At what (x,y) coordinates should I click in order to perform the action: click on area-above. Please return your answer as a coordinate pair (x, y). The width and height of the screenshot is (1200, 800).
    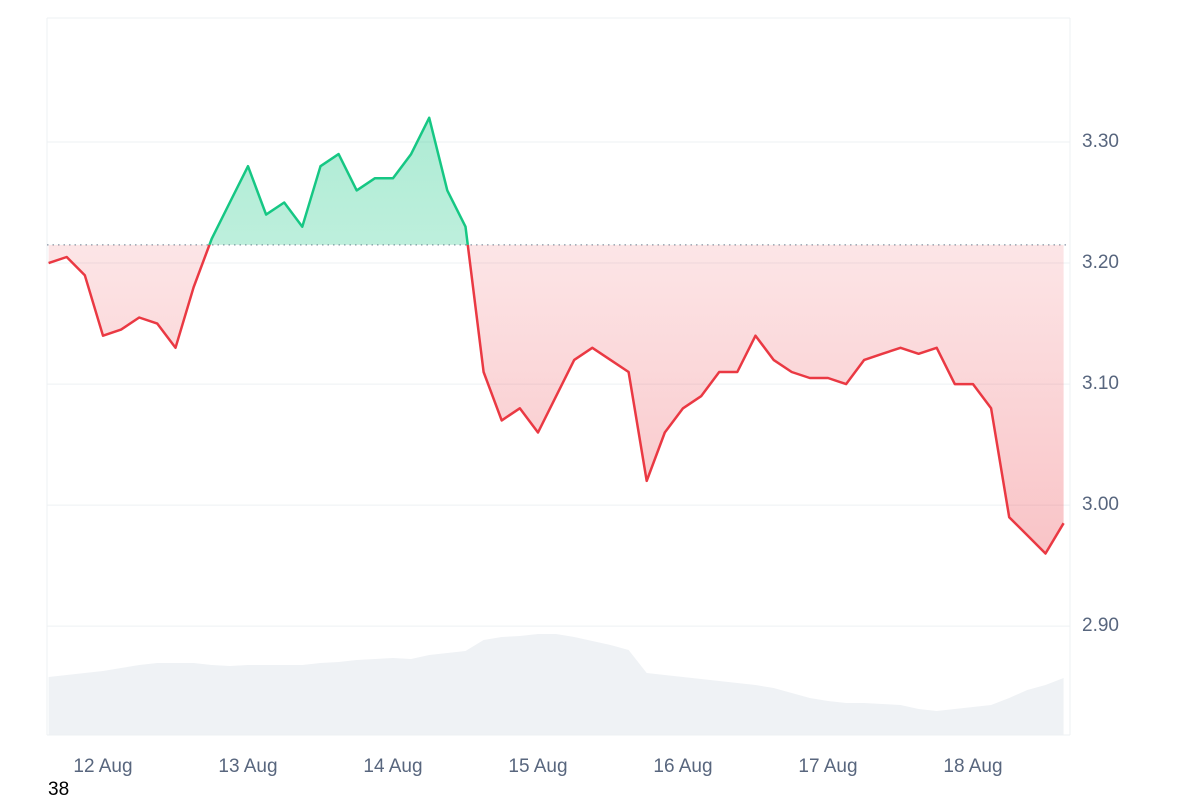
    Looking at the image, I should click on (338, 181).